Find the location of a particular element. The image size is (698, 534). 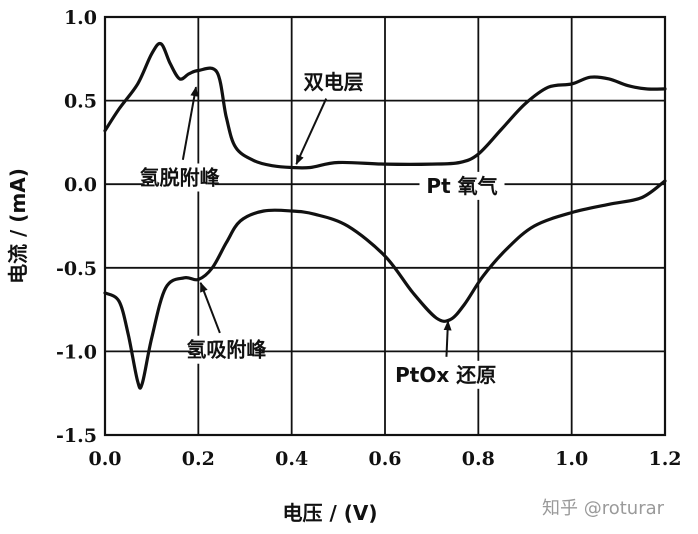

y-tick-label-4: -1.0 is located at coordinates (76, 352).